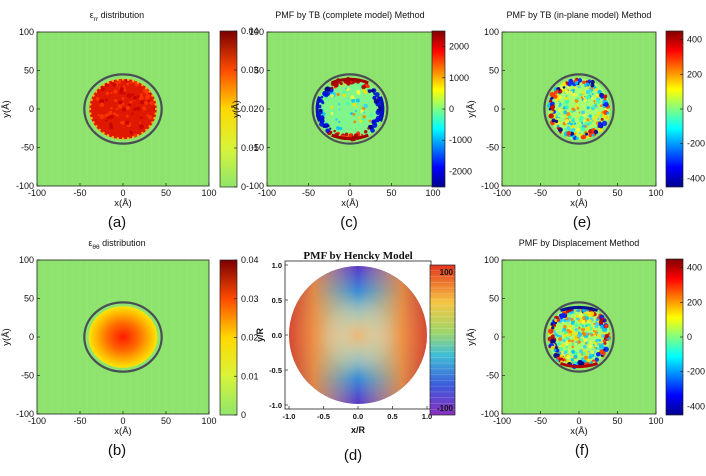  I want to click on x-axis-label: x(Å), so click(122, 203).